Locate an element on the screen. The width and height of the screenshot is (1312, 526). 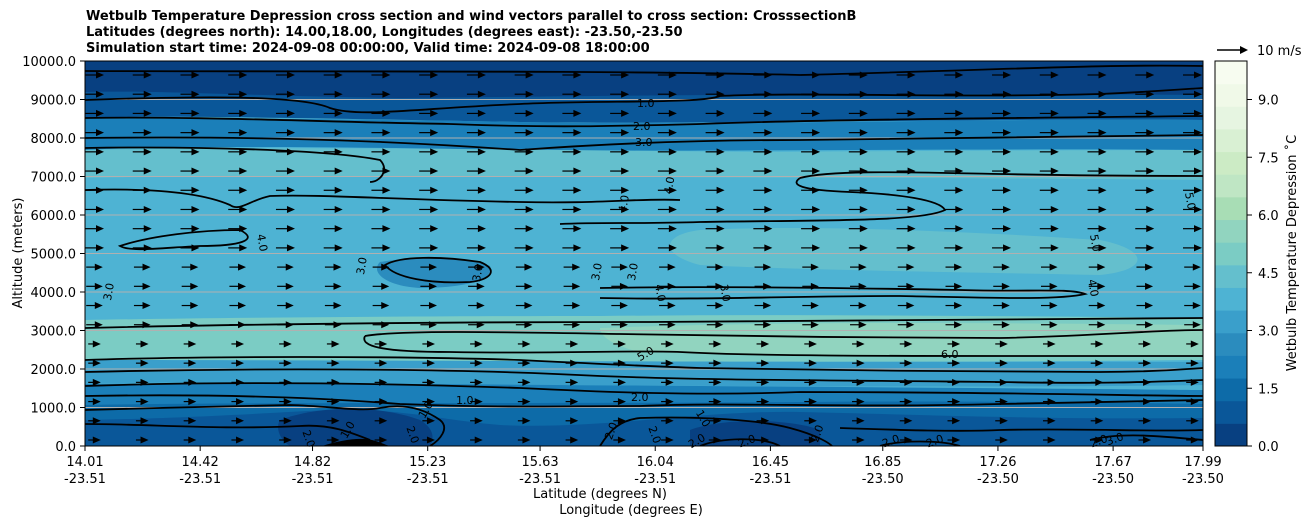
colorbar-tick-label: 9.0 is located at coordinates (1268, 101).